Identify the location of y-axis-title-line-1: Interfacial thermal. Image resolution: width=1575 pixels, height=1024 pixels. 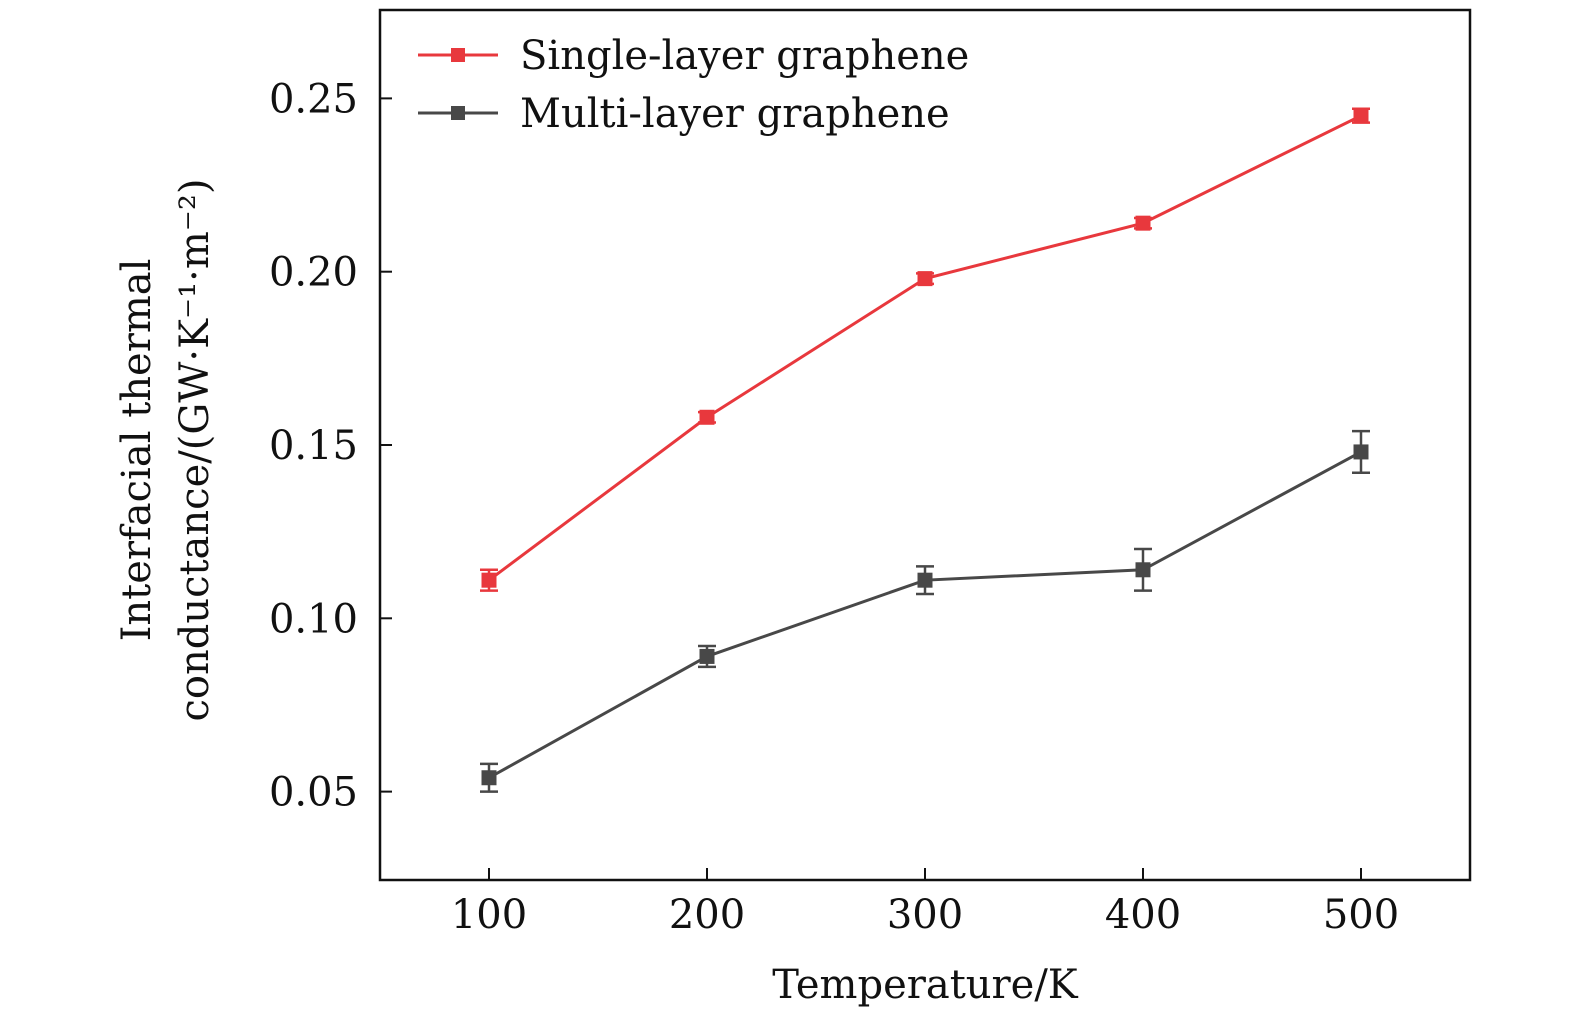
(137, 450).